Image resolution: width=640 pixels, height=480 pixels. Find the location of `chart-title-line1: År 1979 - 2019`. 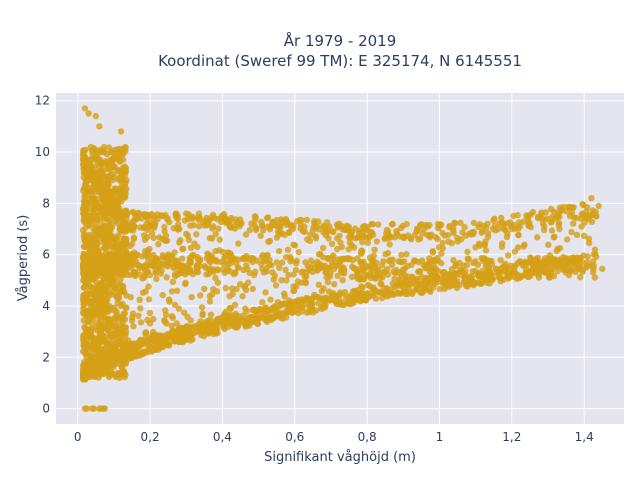

chart-title-line1: År 1979 - 2019 is located at coordinates (340, 40).